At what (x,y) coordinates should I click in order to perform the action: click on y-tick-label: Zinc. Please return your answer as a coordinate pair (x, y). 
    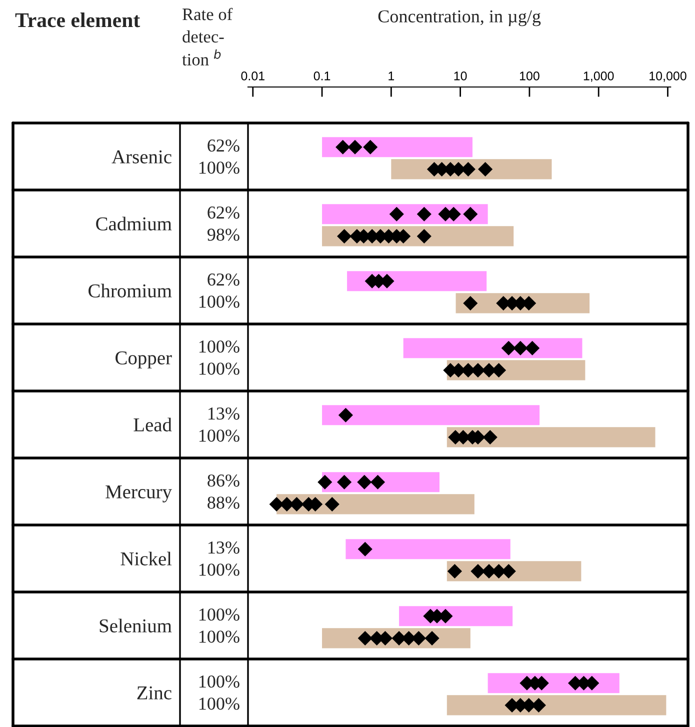
    Looking at the image, I should click on (154, 693).